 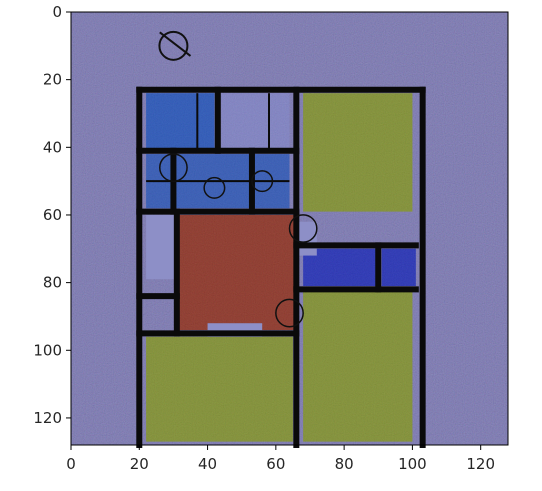 I want to click on x-axis: 0 20 40 60 80 100 120, so click(x=280, y=459).